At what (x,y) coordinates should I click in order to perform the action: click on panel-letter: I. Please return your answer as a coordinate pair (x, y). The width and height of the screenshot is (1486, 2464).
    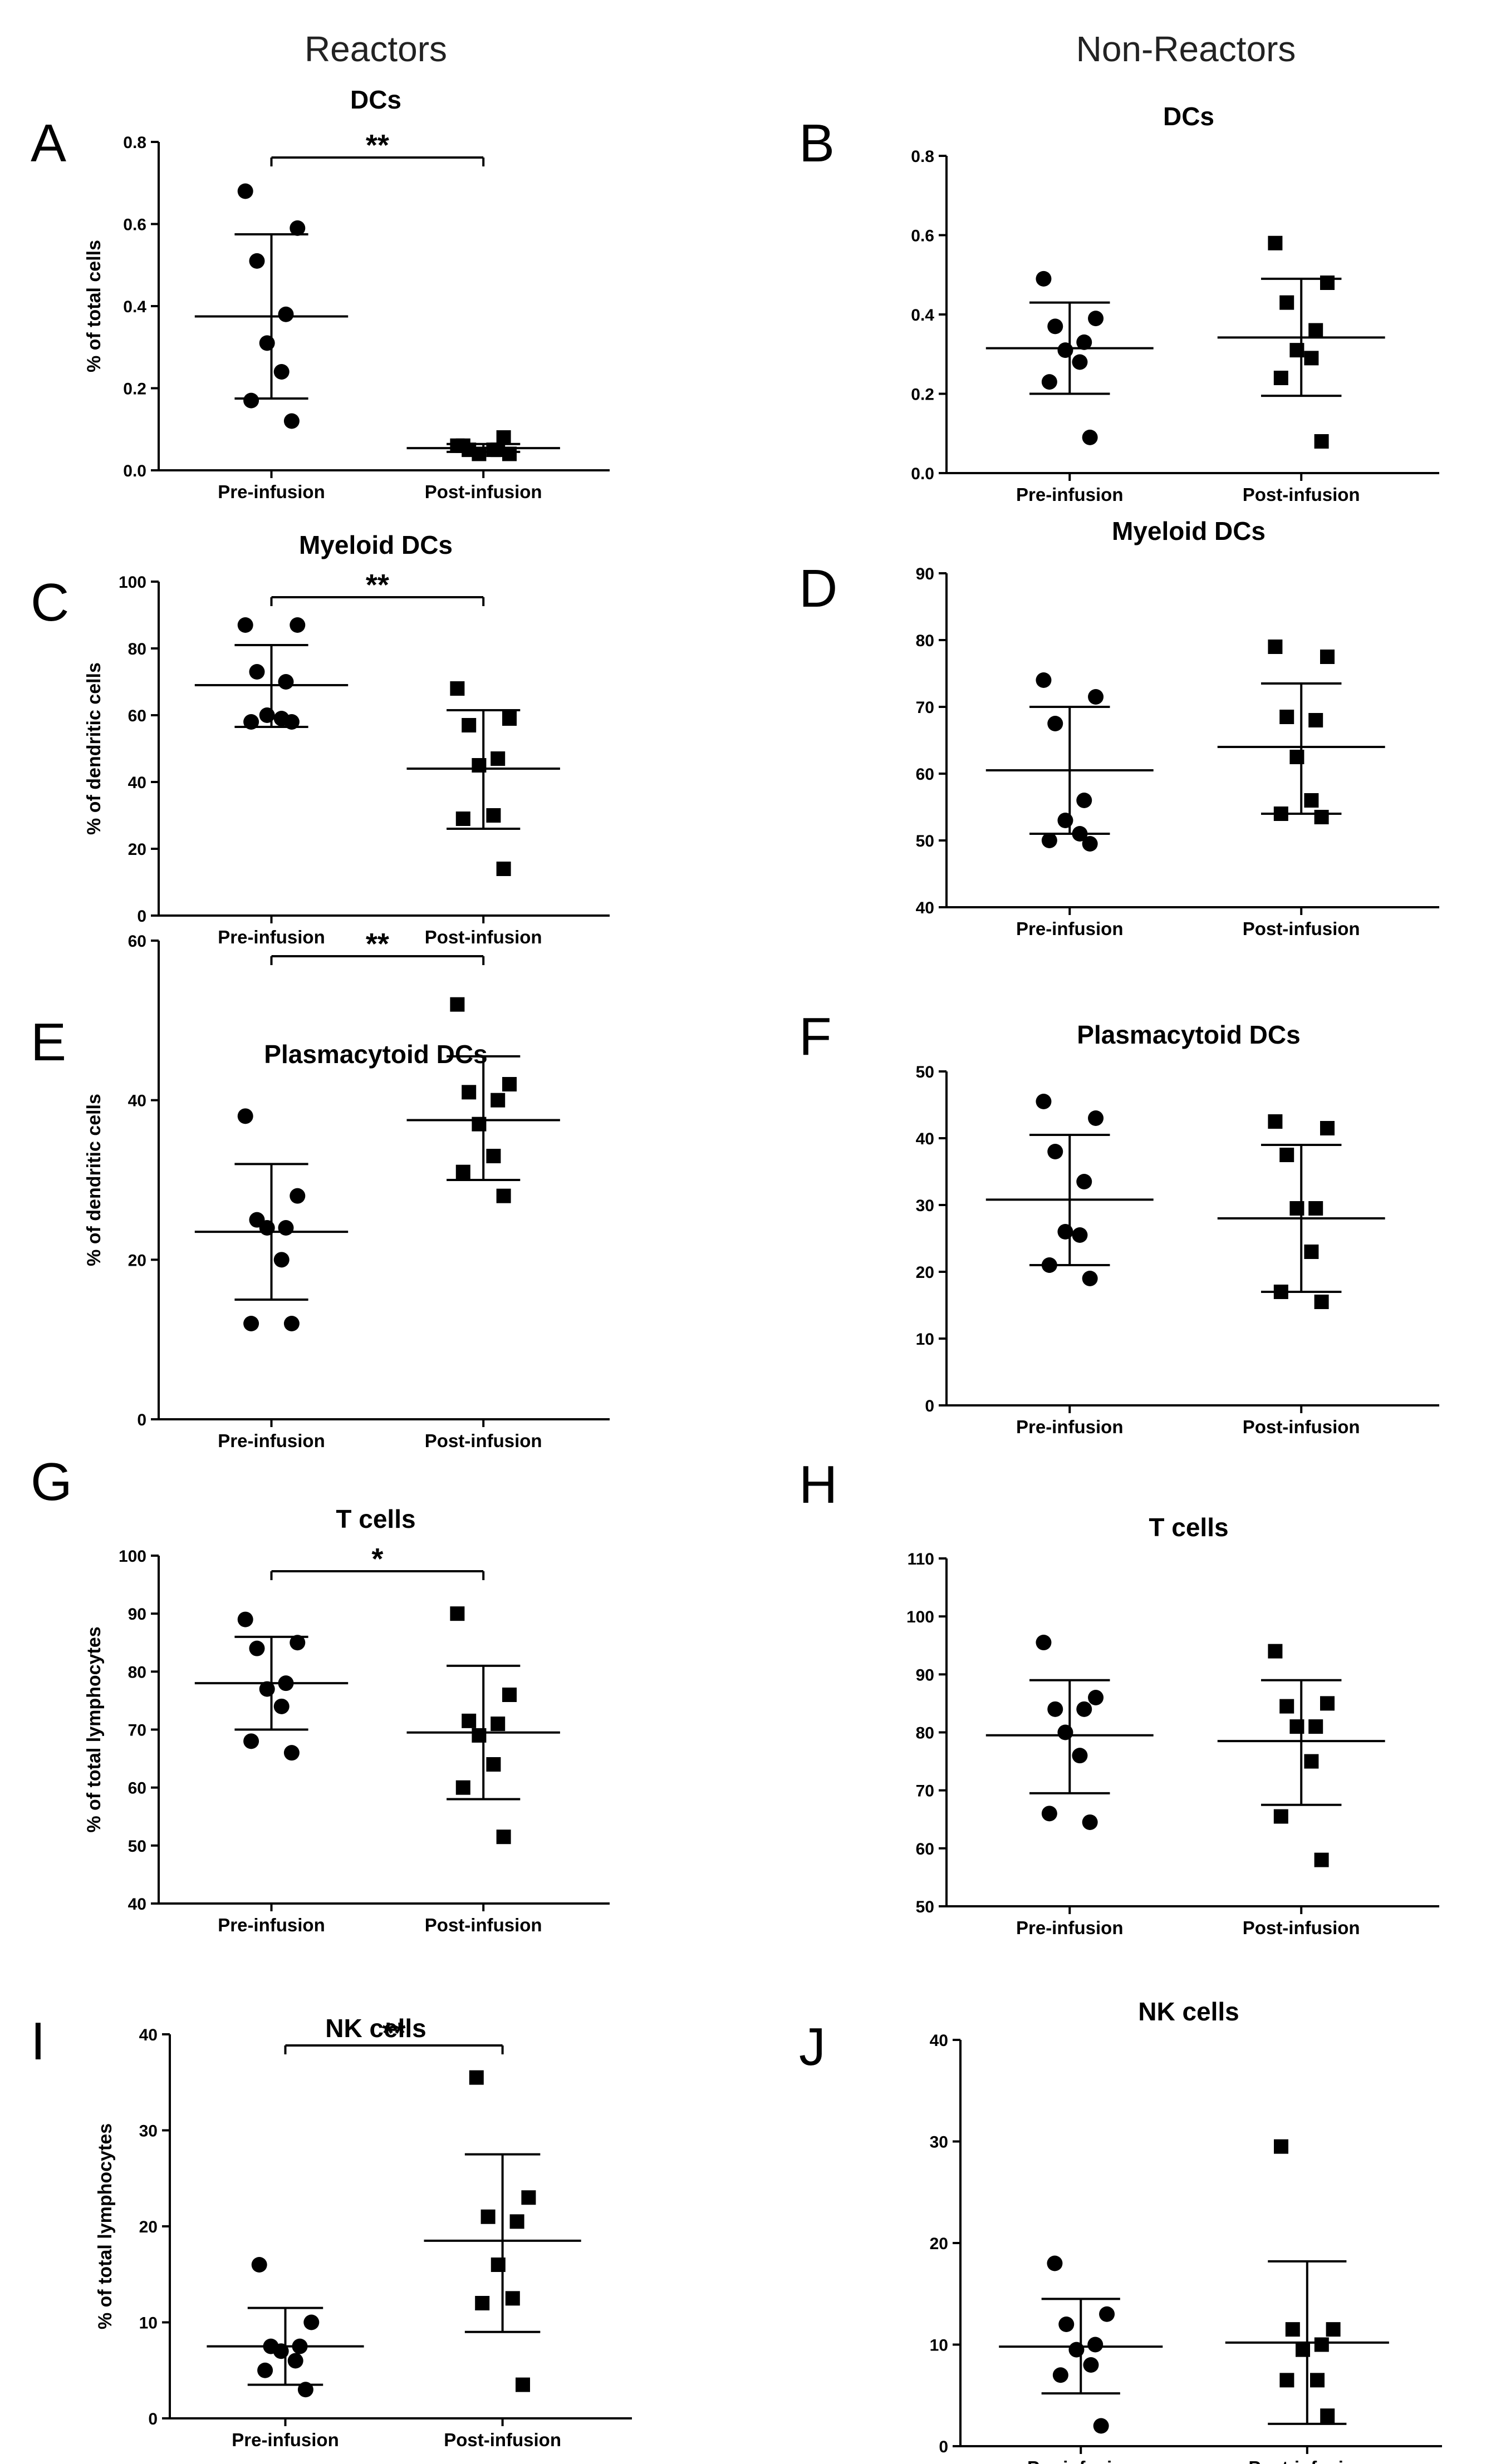
    Looking at the image, I should click on (39, 2041).